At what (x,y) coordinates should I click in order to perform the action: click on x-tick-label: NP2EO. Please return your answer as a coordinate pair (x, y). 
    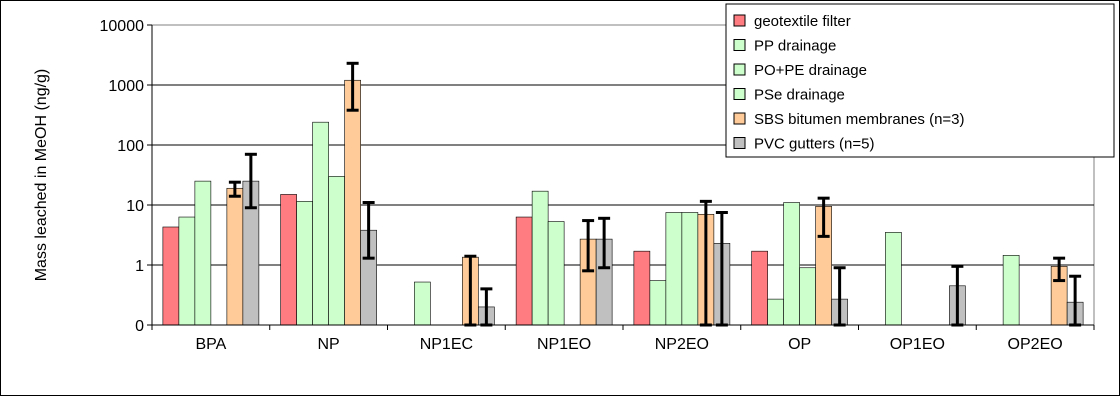
    Looking at the image, I should click on (682, 344).